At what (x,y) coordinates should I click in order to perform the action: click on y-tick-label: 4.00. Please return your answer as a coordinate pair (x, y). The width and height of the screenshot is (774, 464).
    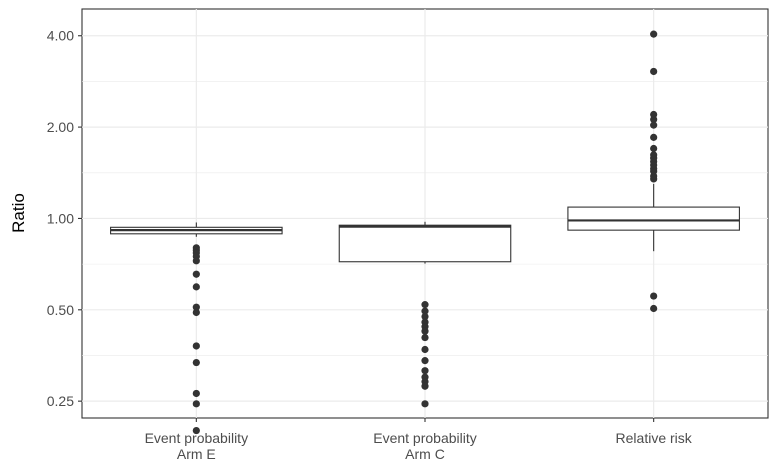
    Looking at the image, I should click on (60, 36).